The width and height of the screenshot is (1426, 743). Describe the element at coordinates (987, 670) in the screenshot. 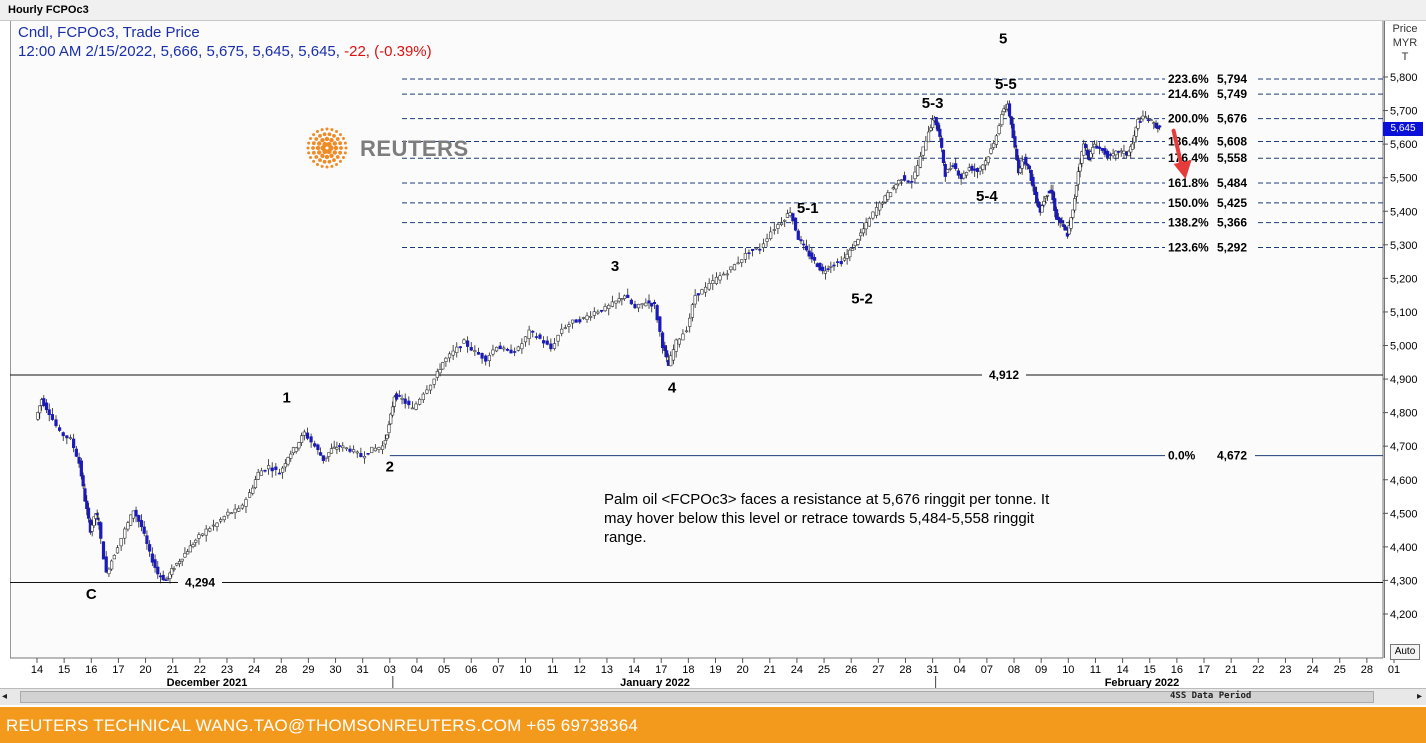

I see `time-tick-label: 07` at that location.